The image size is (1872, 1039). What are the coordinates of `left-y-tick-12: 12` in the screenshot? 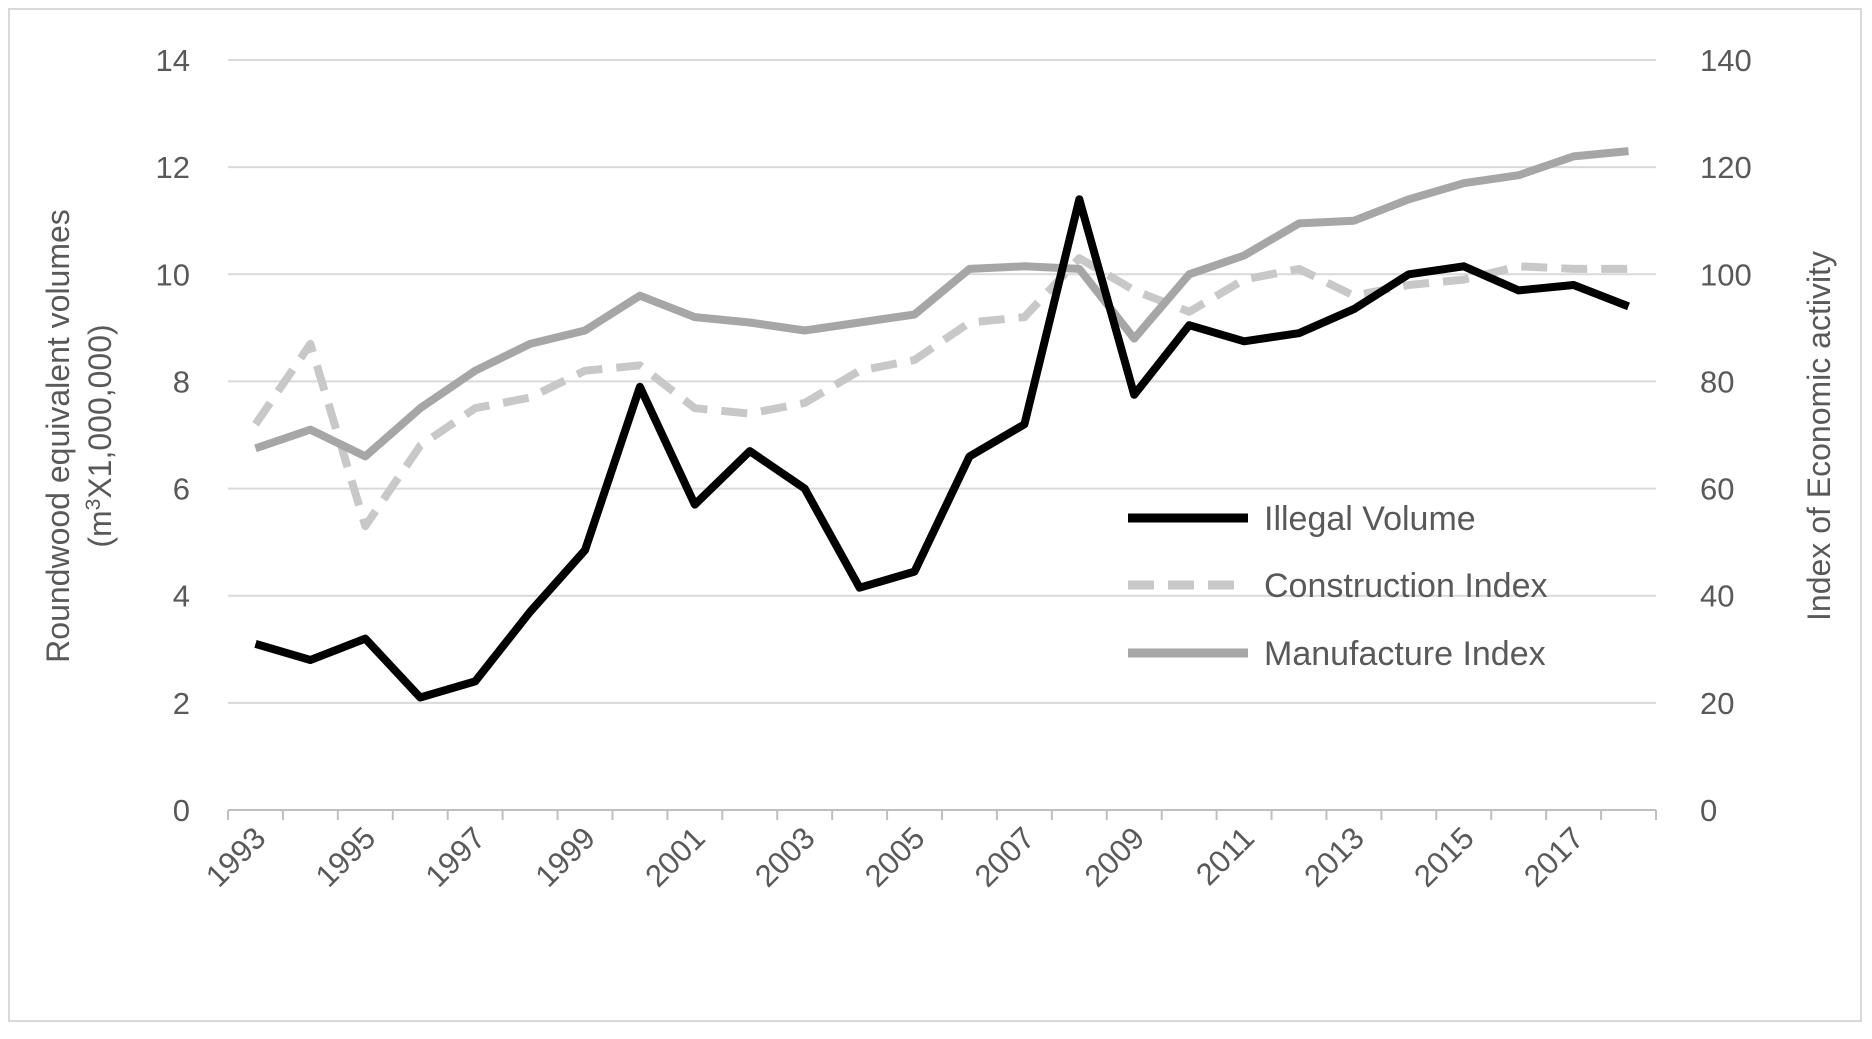 It's located at (173, 167).